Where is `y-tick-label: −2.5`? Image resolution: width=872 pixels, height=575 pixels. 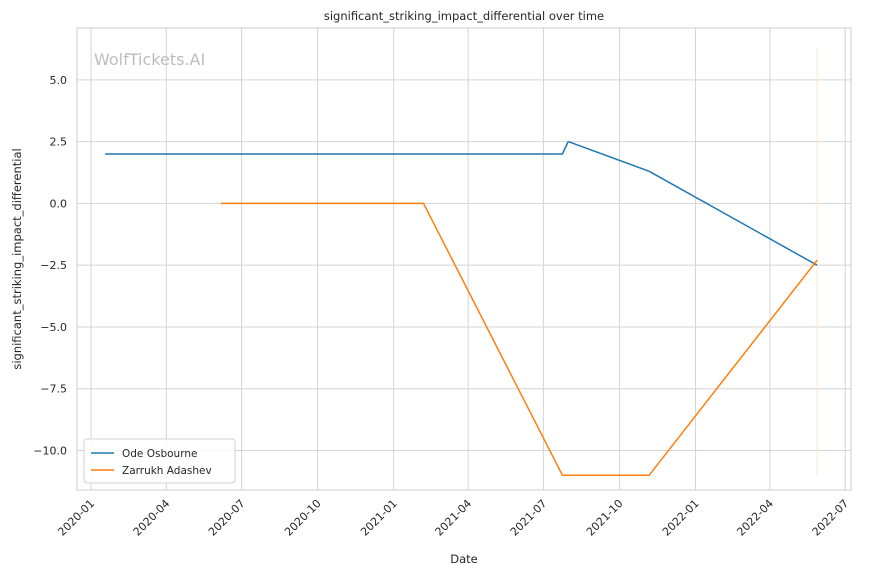
y-tick-label: −2.5 is located at coordinates (53, 265).